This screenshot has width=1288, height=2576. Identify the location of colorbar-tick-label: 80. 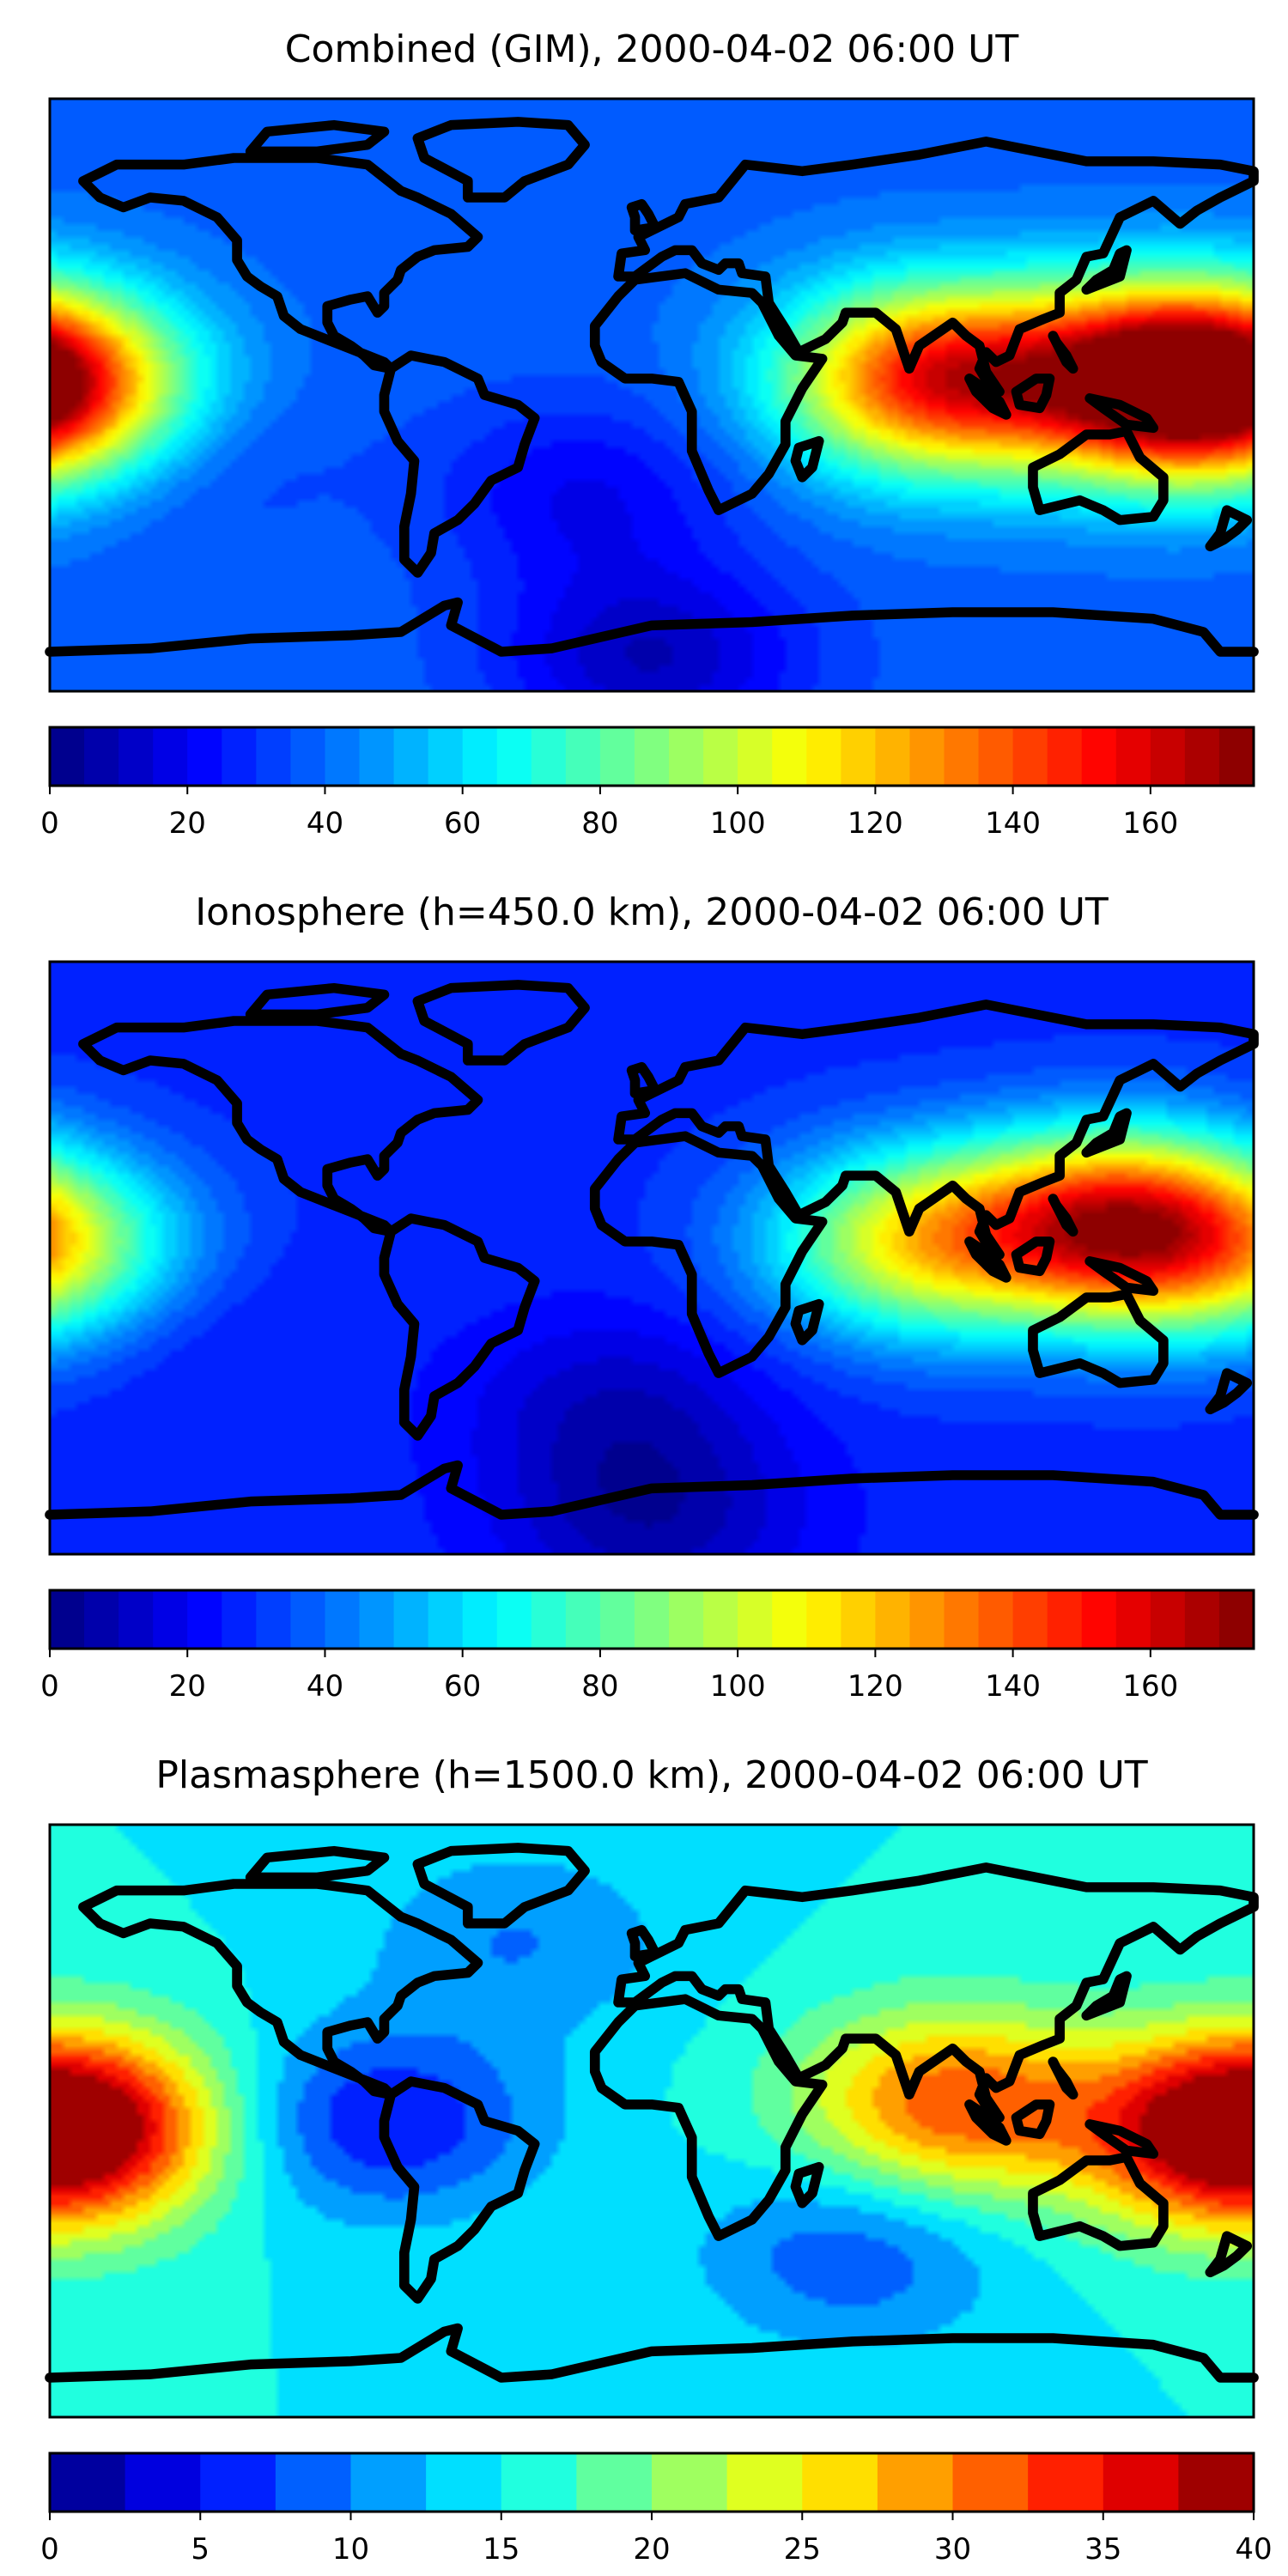
(599, 1686).